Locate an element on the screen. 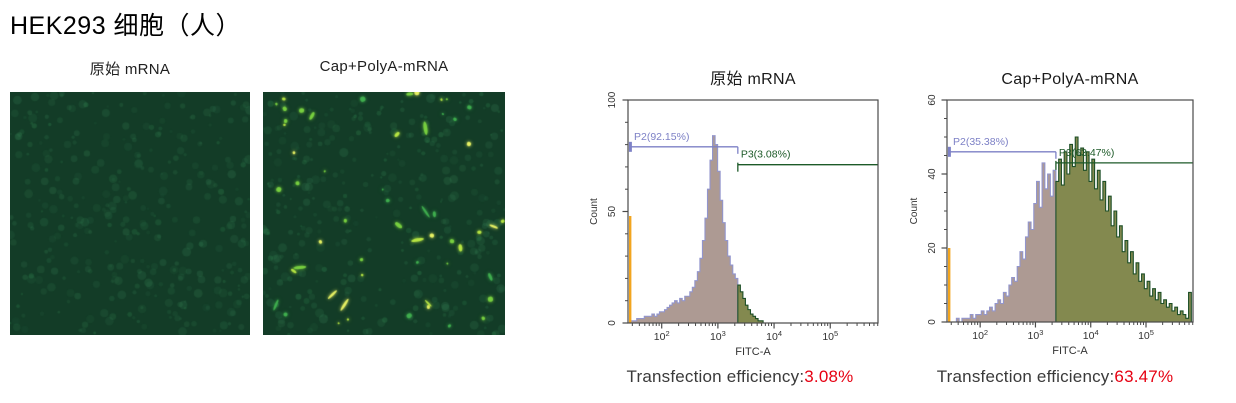 This screenshot has height=403, width=1236. svg-text: 100 is located at coordinates (612, 99).